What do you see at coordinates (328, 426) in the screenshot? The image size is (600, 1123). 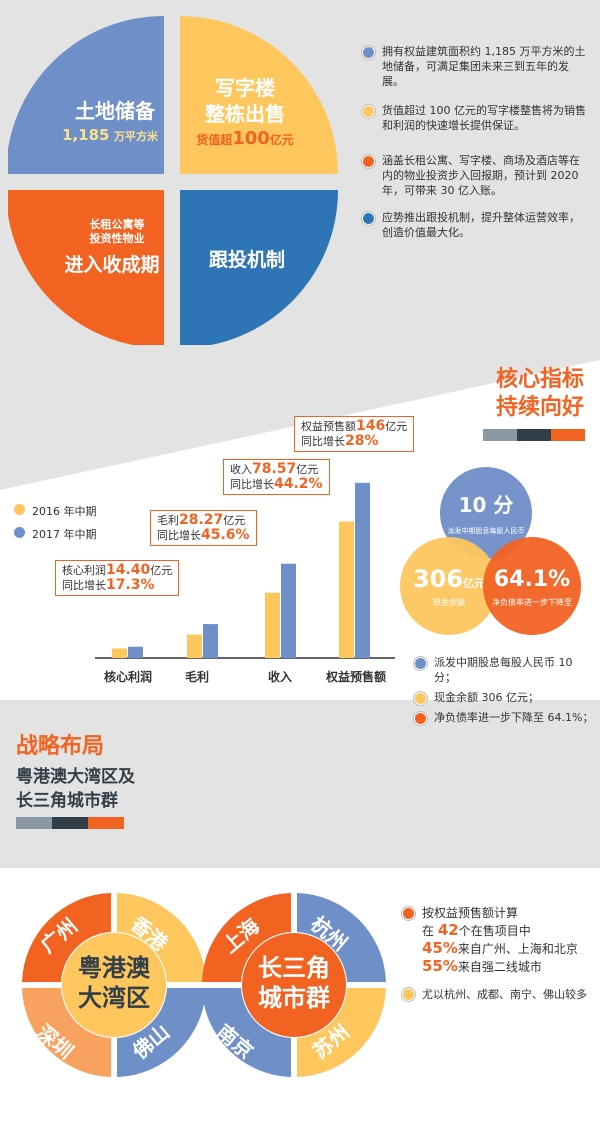 I see `callout-4-prefix: 权益预售额` at bounding box center [328, 426].